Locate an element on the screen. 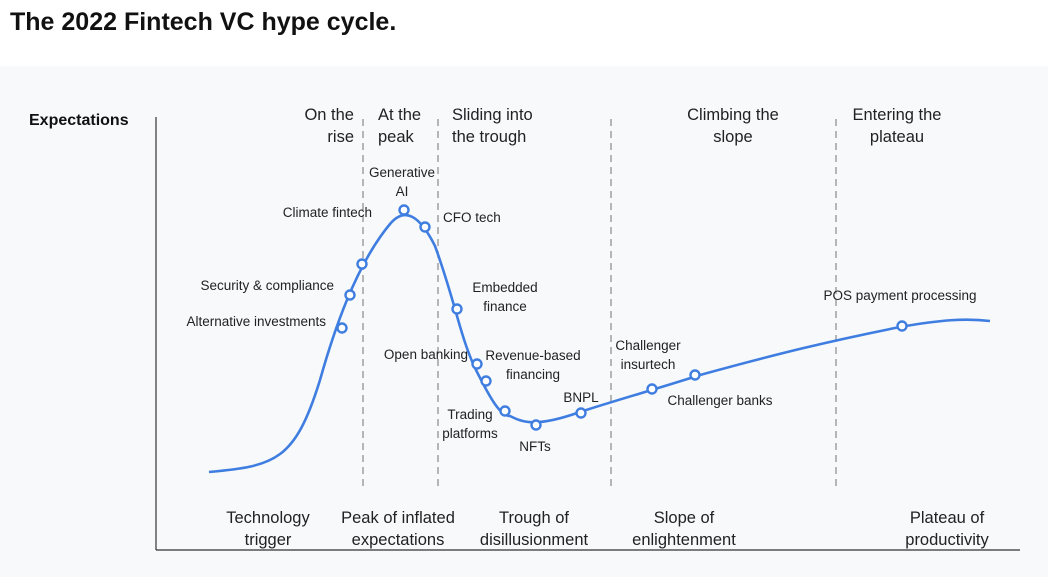 The width and height of the screenshot is (1048, 577). label-bnpl: BNPL is located at coordinates (581, 397).